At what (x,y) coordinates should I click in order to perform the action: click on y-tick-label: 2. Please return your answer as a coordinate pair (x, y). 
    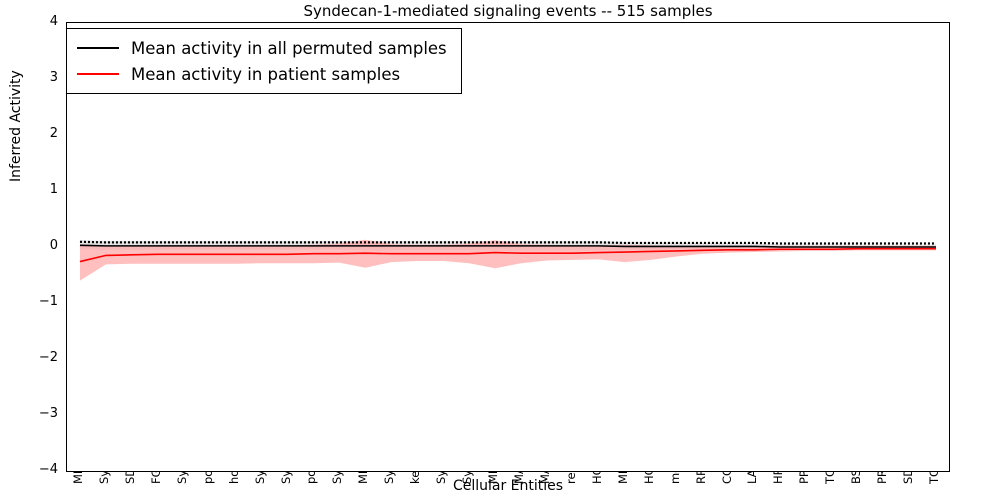
    Looking at the image, I should click on (53, 133).